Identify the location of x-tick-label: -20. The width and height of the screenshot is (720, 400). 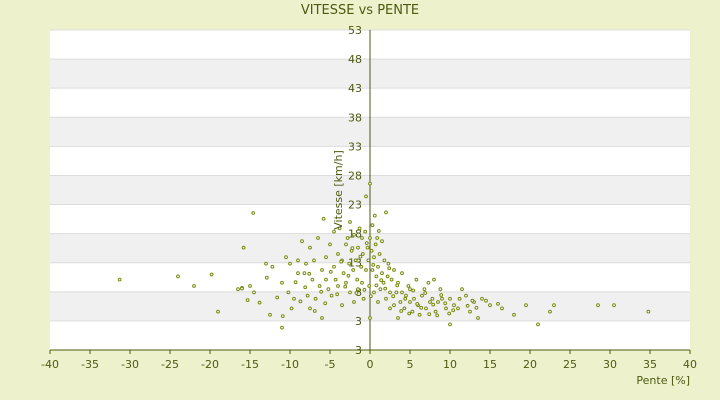
(210, 364).